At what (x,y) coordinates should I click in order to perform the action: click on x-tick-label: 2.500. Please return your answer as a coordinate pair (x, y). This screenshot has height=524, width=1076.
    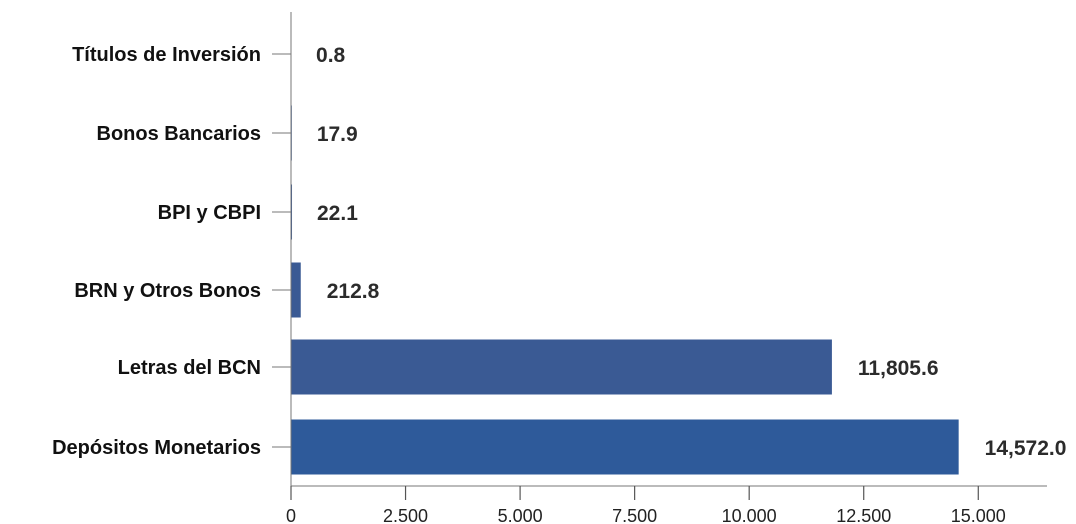
    Looking at the image, I should click on (405, 515).